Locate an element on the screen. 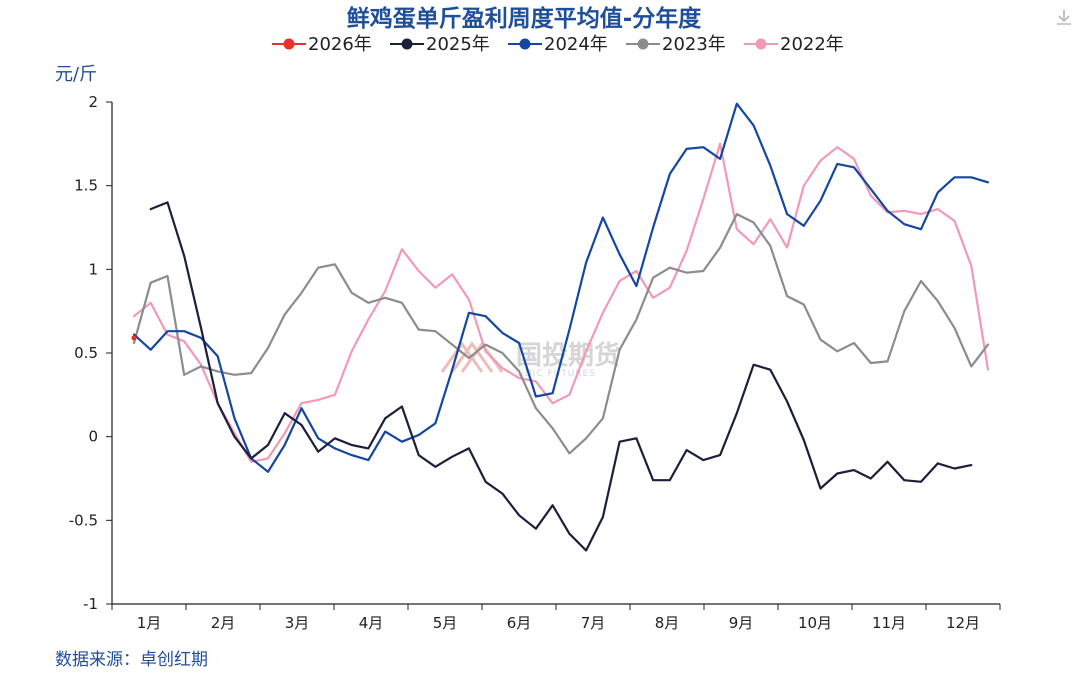 The height and width of the screenshot is (675, 1080). download-icon is located at coordinates (1064, 17).